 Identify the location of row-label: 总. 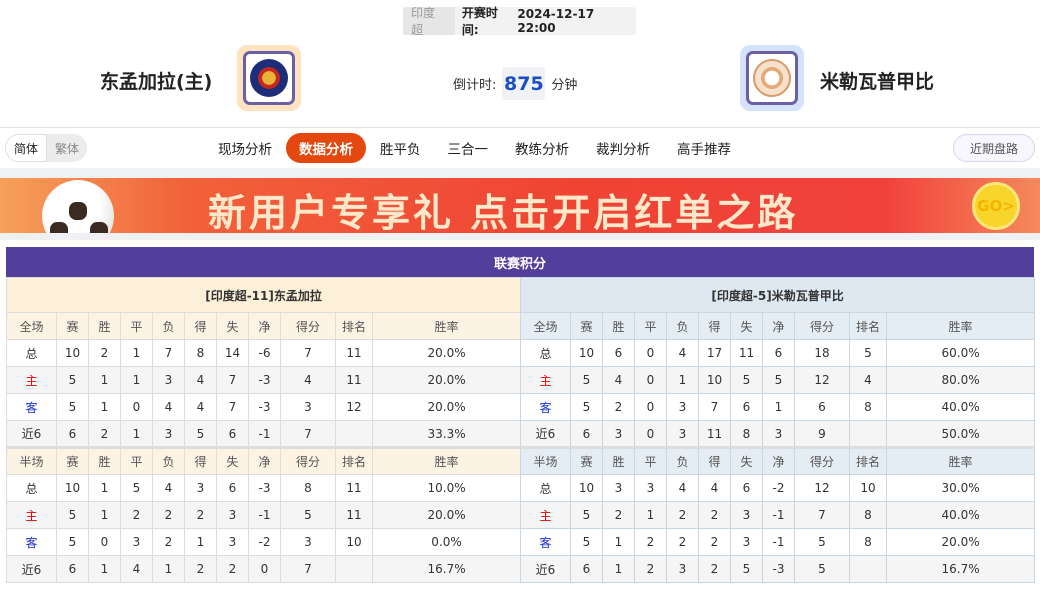
(545, 353).